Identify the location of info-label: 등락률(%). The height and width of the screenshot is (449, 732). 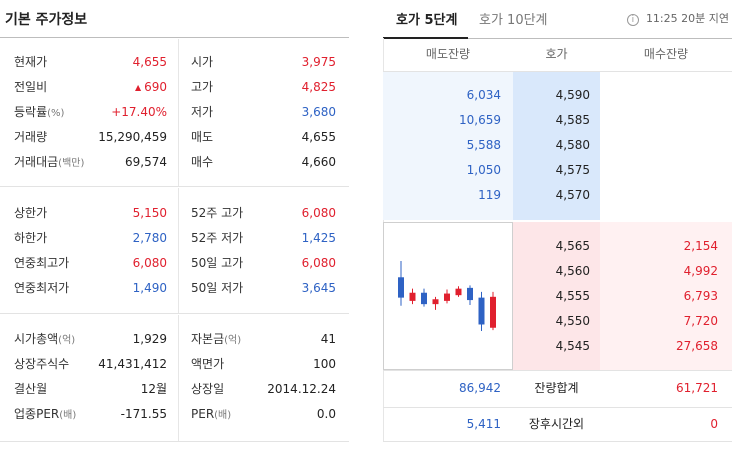
(39, 113).